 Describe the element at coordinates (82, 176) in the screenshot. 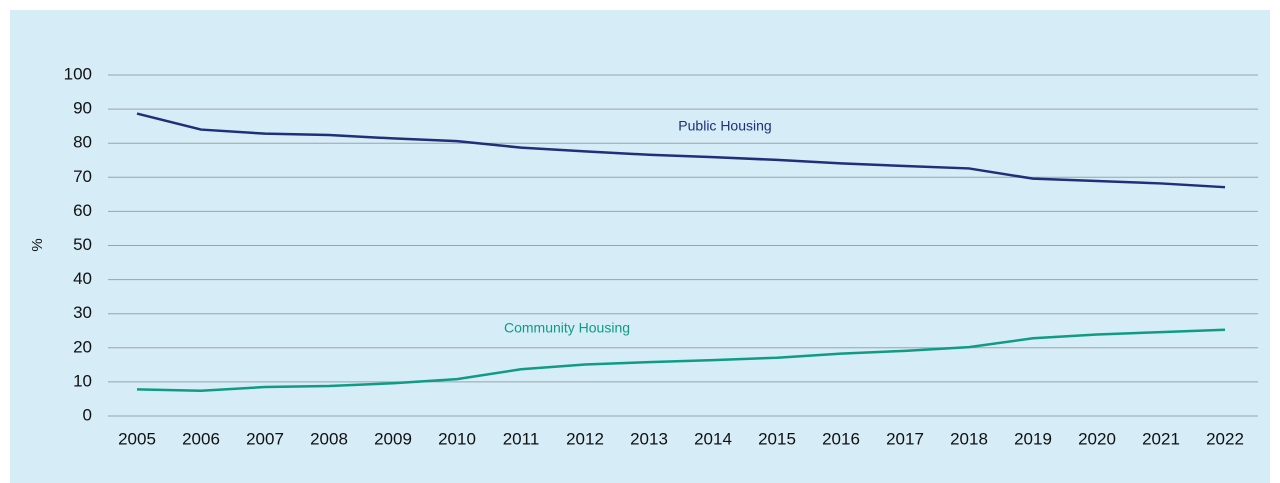

I see `y-tick-label: 70` at that location.